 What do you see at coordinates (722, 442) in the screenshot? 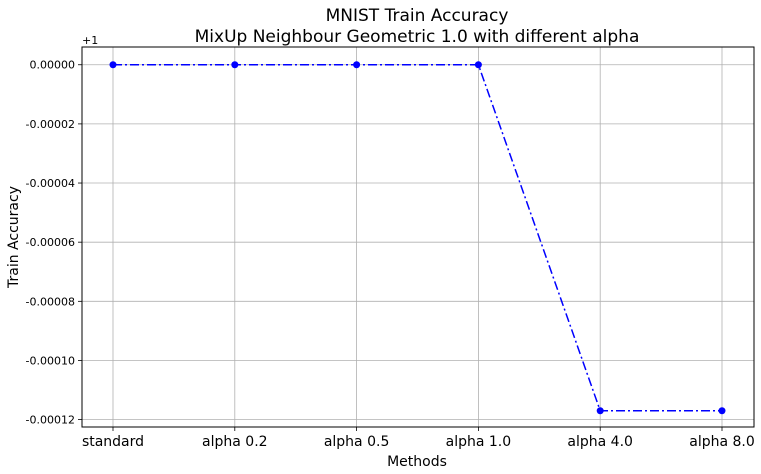
I see `x-tick-label: alpha 8.0` at bounding box center [722, 442].